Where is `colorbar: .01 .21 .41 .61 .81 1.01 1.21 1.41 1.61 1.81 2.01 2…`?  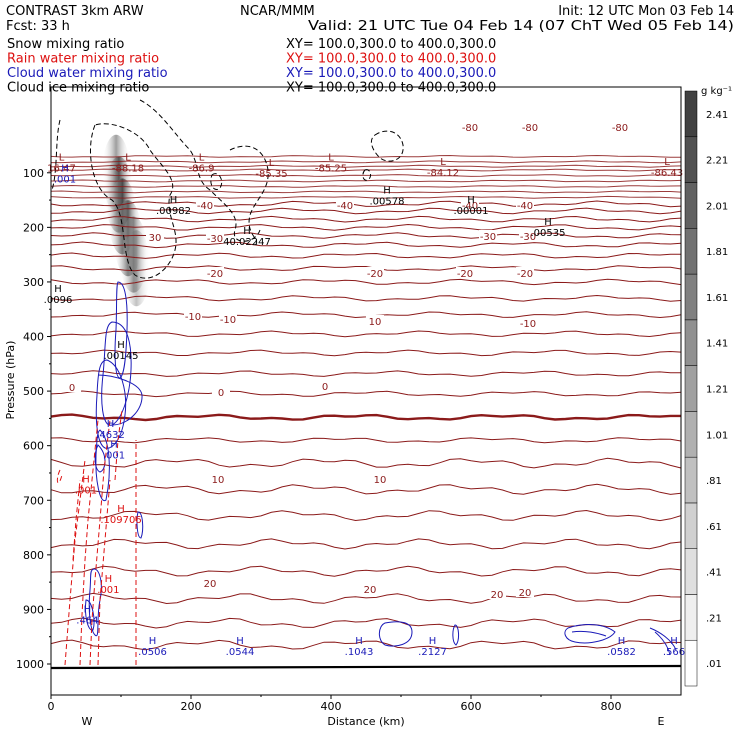 colorbar: .01 .21 .41 .61 .81 1.01 1.21 1.41 1.61 1.81 2.01 2… is located at coordinates (708, 386).